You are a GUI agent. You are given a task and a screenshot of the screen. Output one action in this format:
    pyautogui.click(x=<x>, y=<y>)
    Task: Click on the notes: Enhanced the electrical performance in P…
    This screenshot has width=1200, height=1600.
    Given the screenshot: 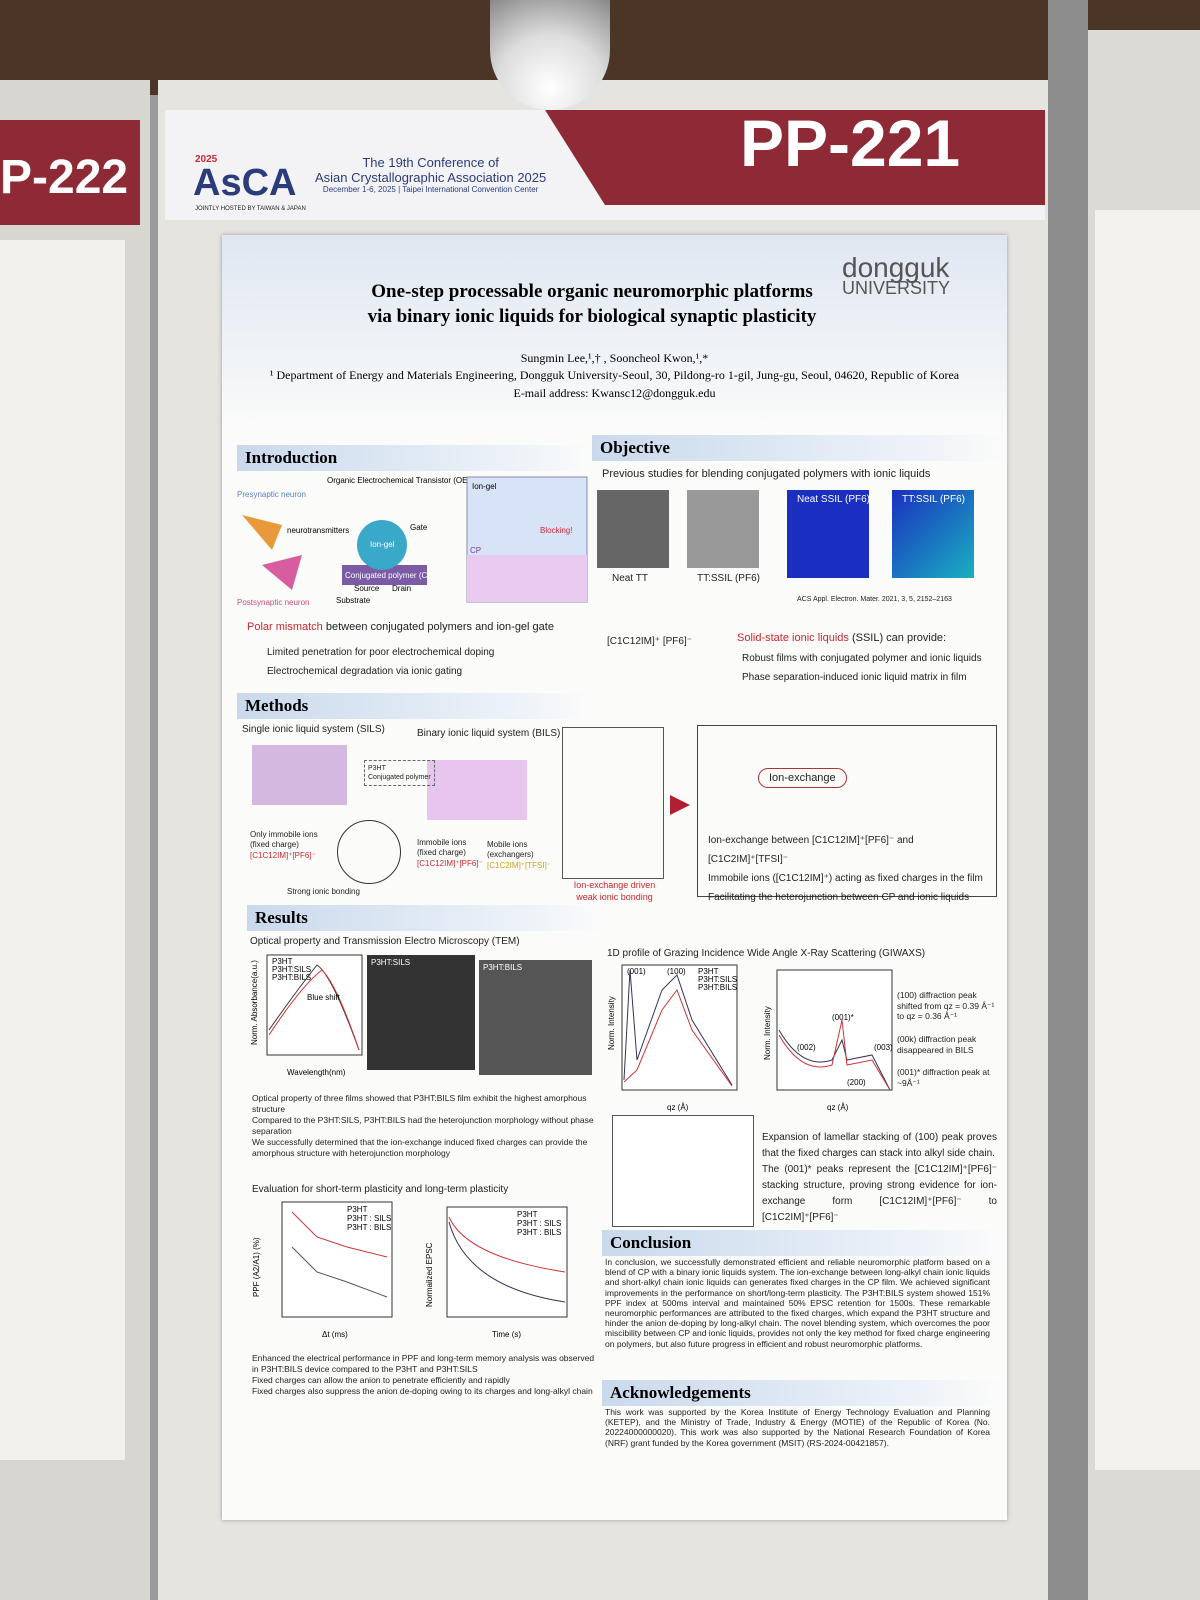 What is the action you would take?
    pyautogui.click(x=424, y=1375)
    